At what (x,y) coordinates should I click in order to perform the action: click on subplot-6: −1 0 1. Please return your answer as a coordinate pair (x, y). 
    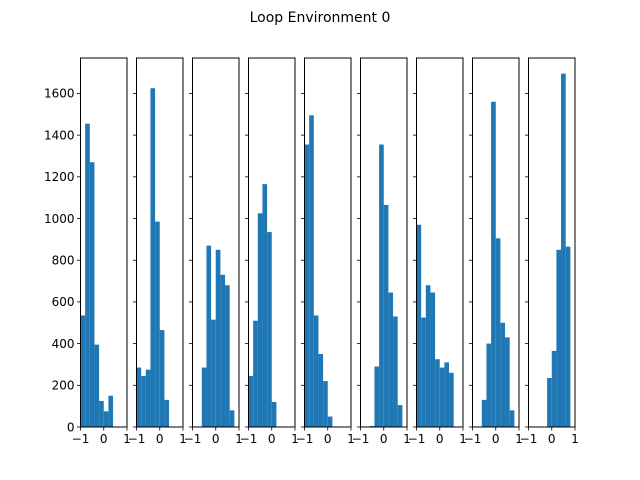
    Looking at the image, I should click on (381, 251).